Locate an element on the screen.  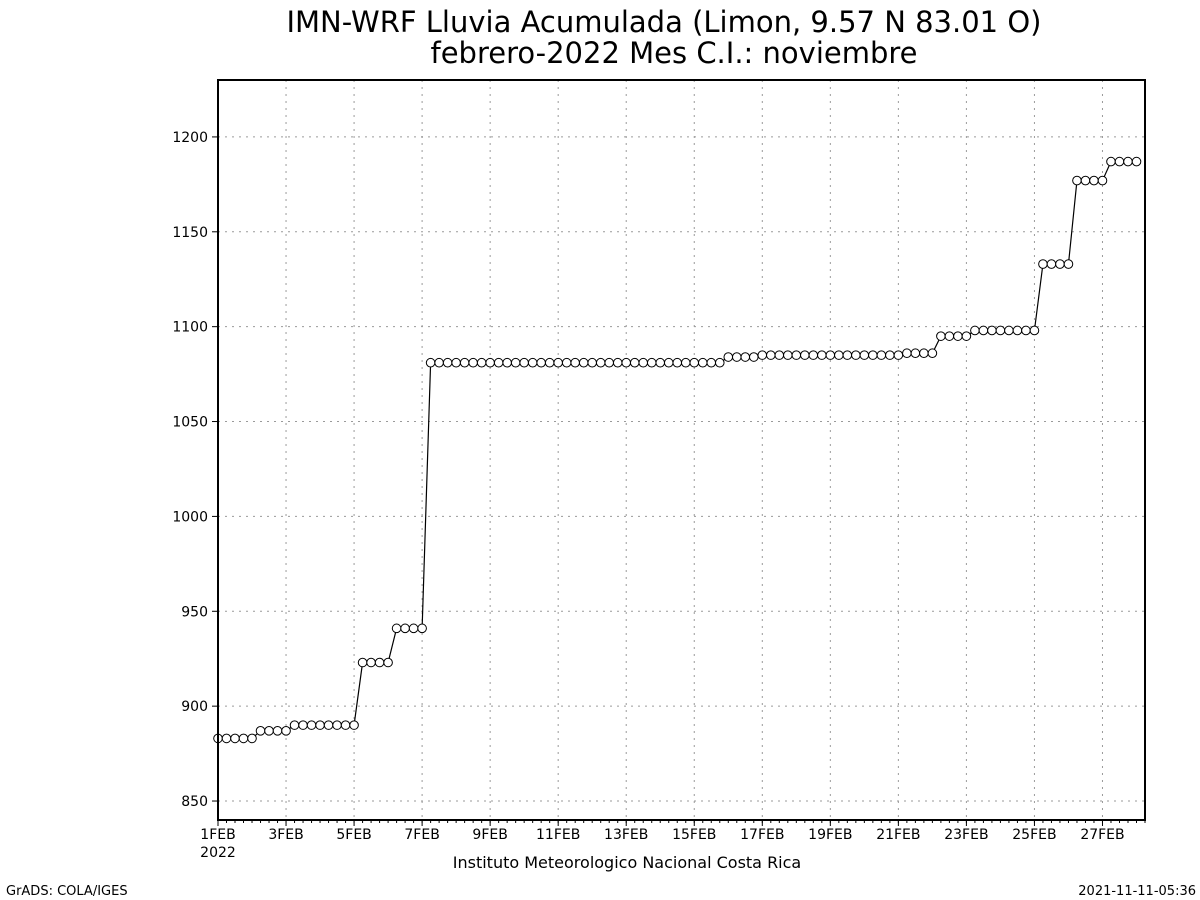
x-tick-label: 3FEB is located at coordinates (285, 835).